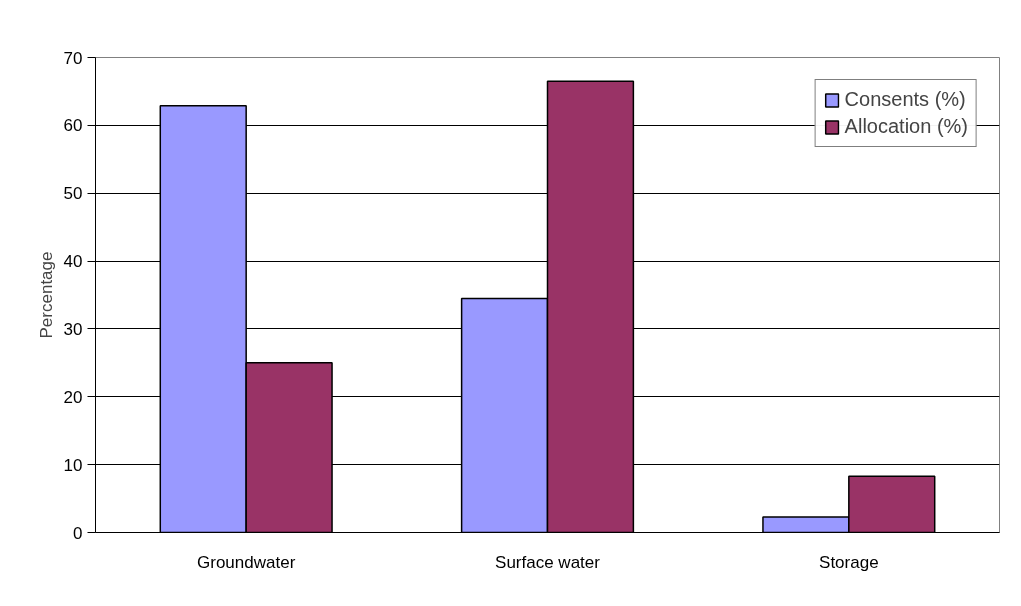  I want to click on y-tick-label: 70, so click(73, 58).